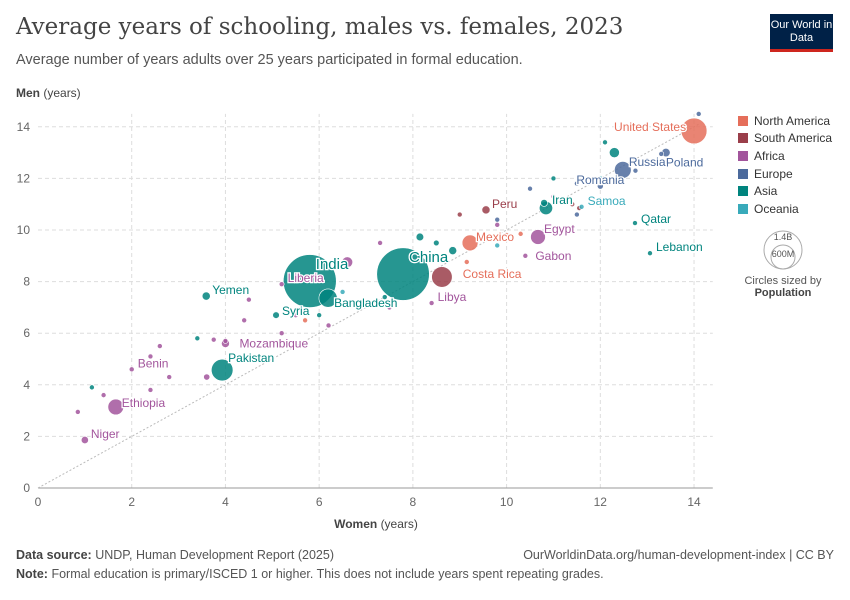 This screenshot has width=850, height=600. I want to click on point-label: Mexico, so click(495, 237).